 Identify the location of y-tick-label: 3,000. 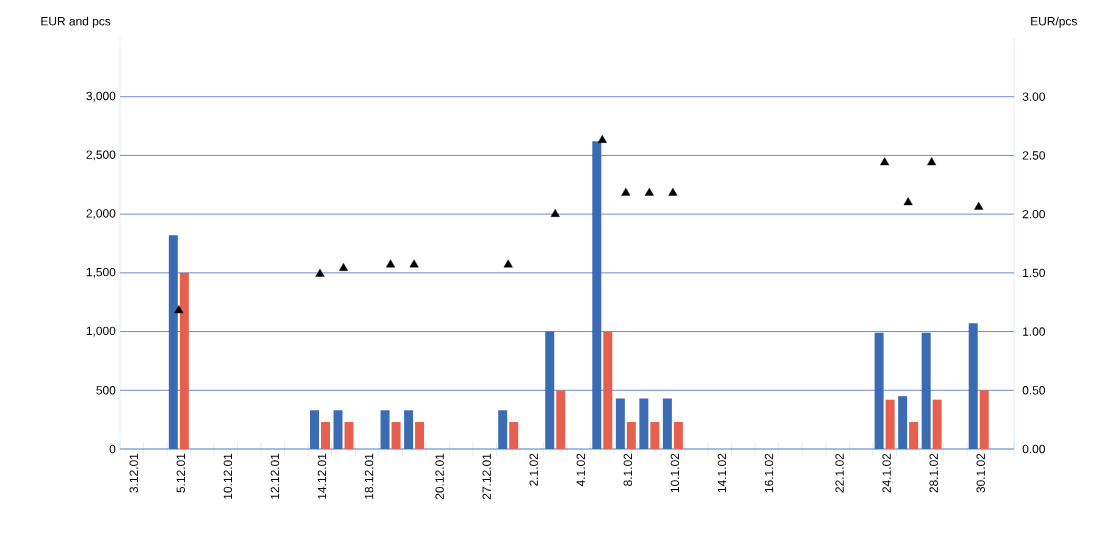
(101, 96).